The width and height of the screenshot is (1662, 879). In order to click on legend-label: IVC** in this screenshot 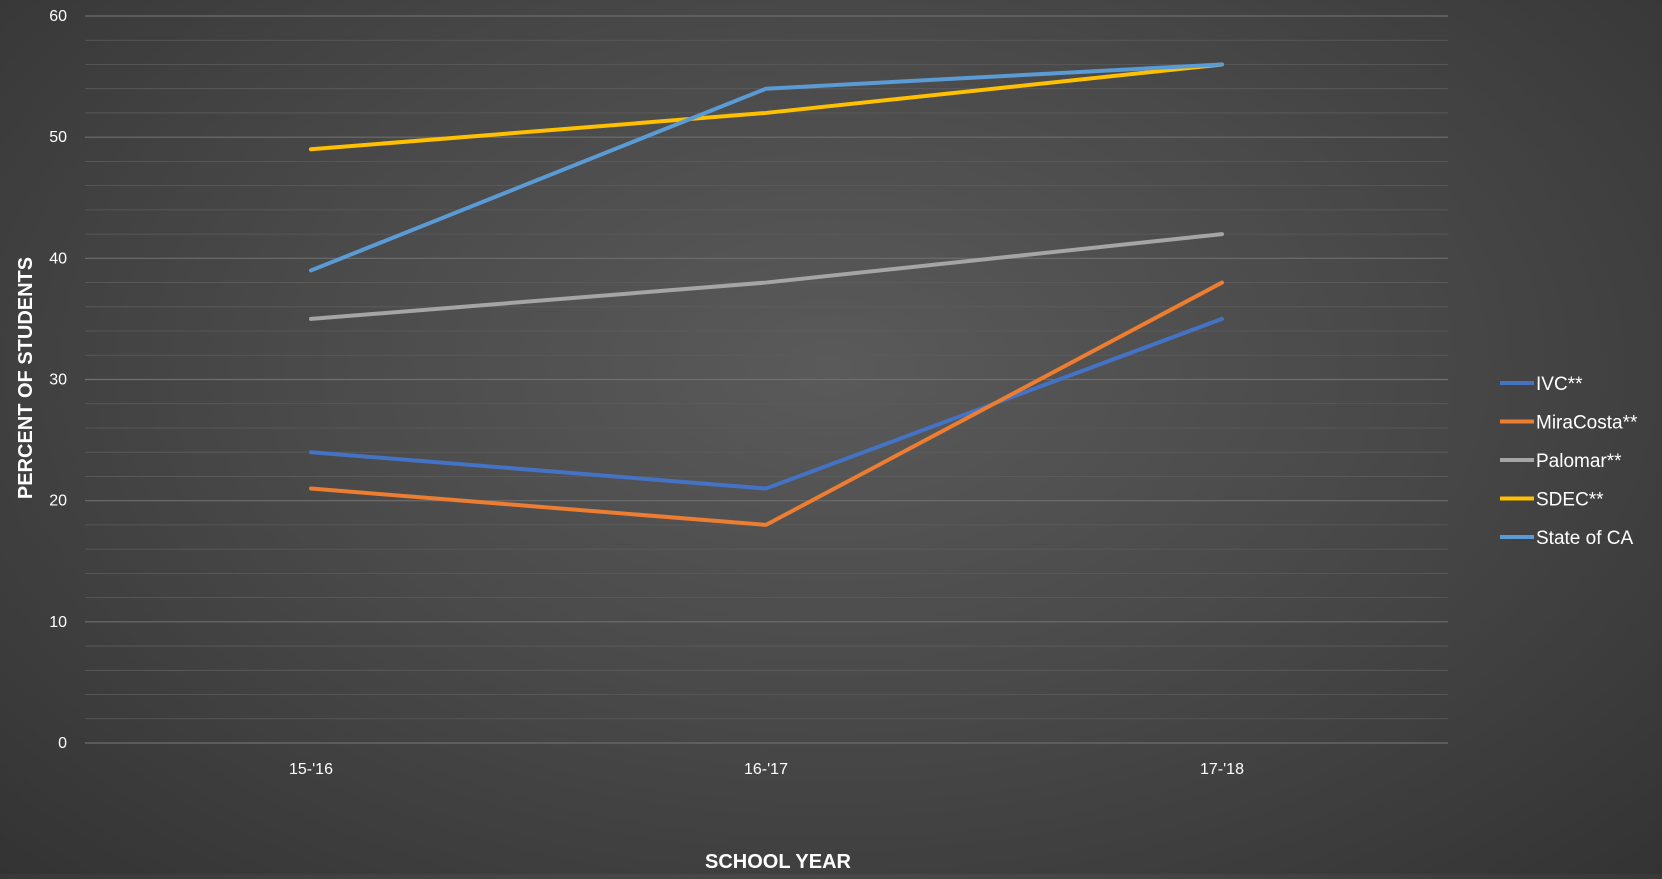, I will do `click(1559, 384)`.